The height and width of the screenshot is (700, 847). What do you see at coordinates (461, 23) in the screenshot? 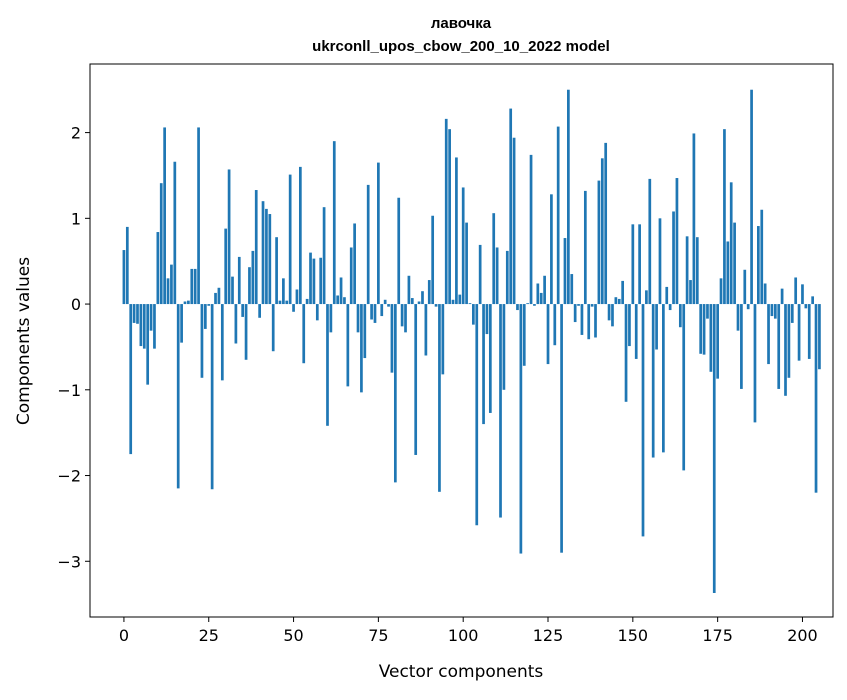
I see `chart-title: лавочка` at bounding box center [461, 23].